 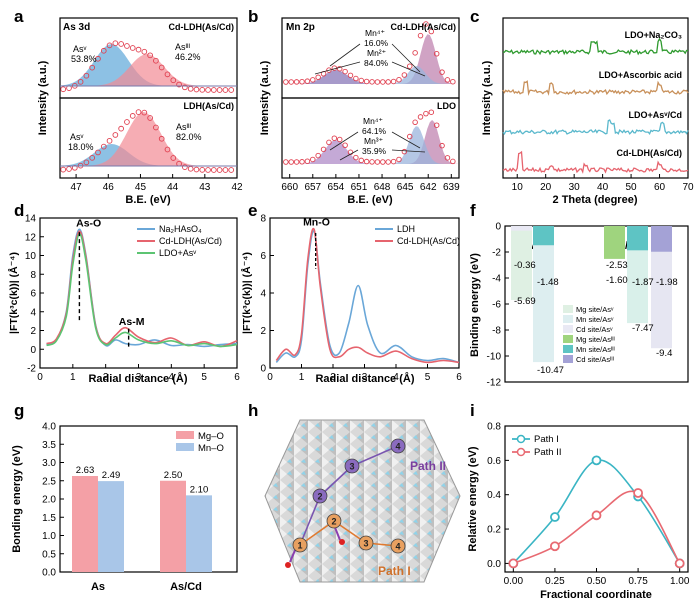 What do you see at coordinates (374, 131) in the screenshot?
I see `panel-b-bottom-value-1: 64.1%` at bounding box center [374, 131].